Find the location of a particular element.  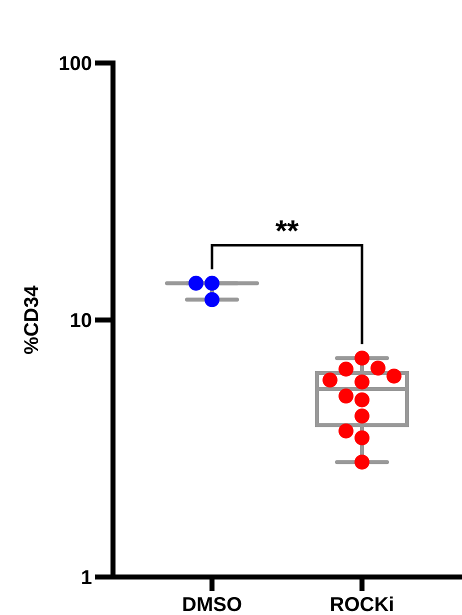

annotation: ** is located at coordinates (287, 231).